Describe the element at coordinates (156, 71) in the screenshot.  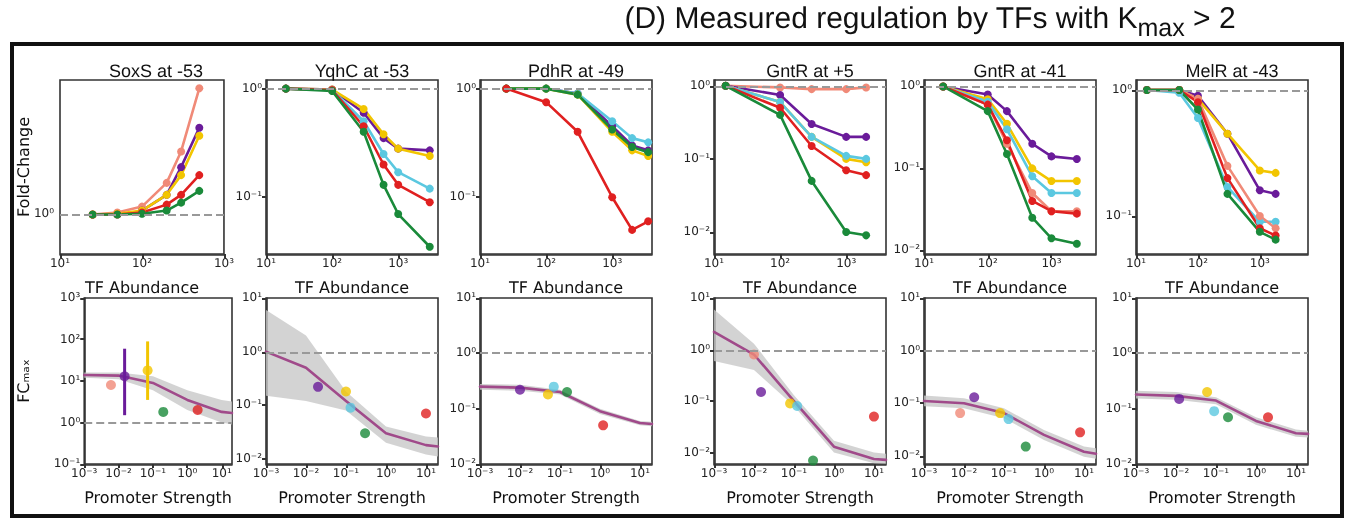
I see `chart-title: SoxS at -53` at that location.